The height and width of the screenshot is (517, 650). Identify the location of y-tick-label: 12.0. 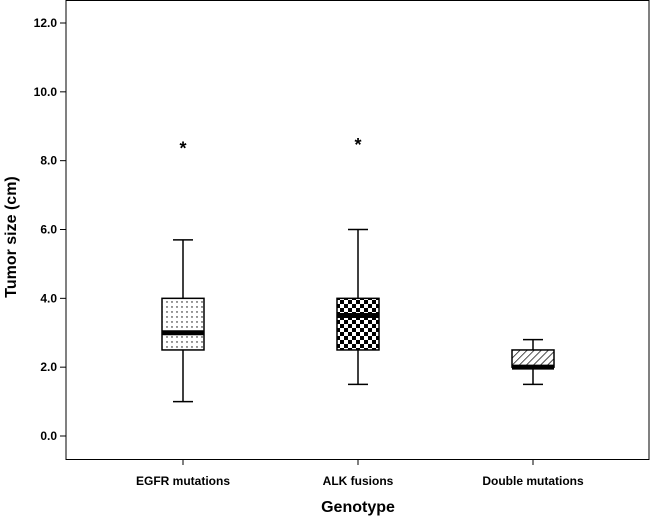
(46, 23).